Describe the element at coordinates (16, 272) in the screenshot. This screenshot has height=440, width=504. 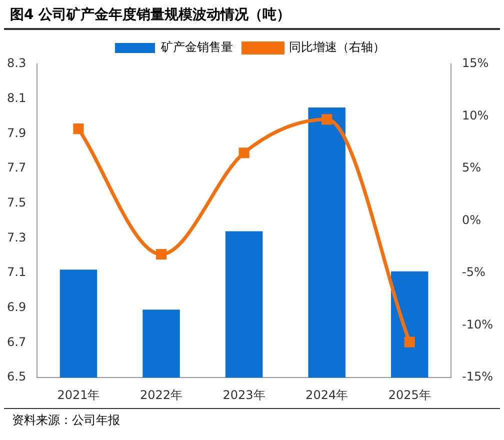
I see `y-tick-label: 7.1` at that location.